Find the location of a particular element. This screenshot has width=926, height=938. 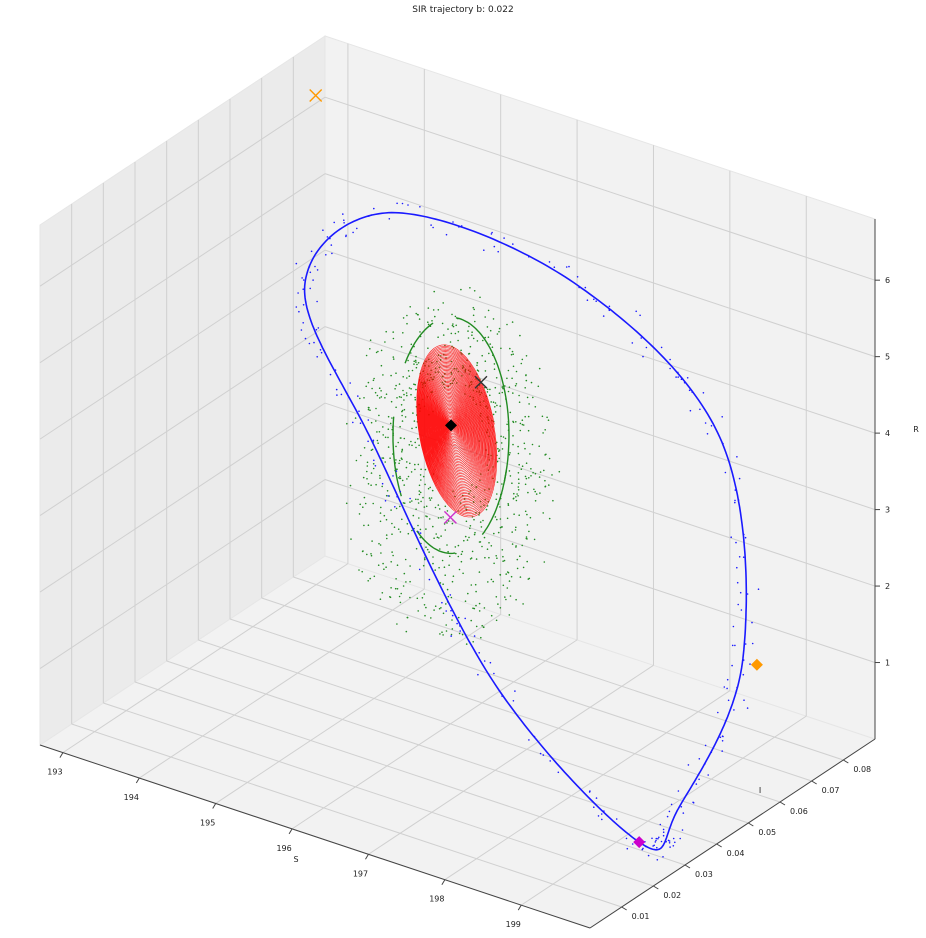

green-arc is located at coordinates (498, 412).